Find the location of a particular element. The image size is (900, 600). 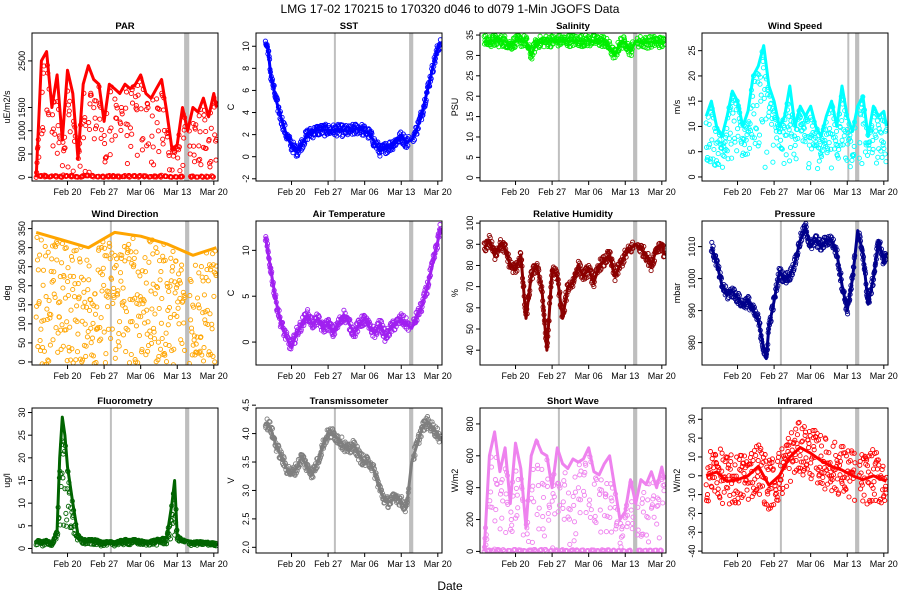

y-axis-label: PSU is located at coordinates (455, 107).